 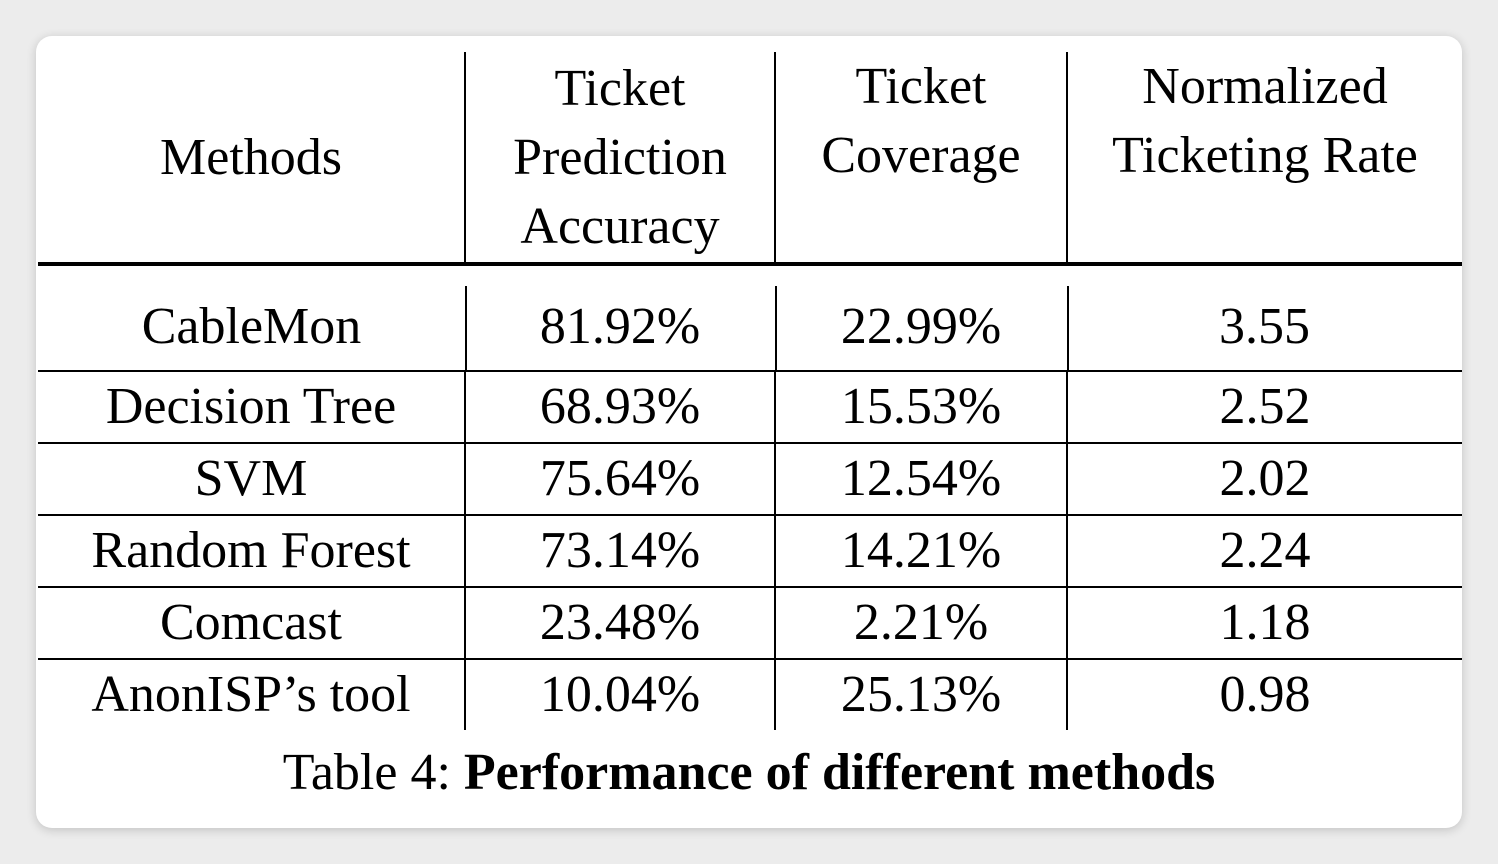 What do you see at coordinates (1264, 622) in the screenshot?
I see `rate-cell: 1.18` at bounding box center [1264, 622].